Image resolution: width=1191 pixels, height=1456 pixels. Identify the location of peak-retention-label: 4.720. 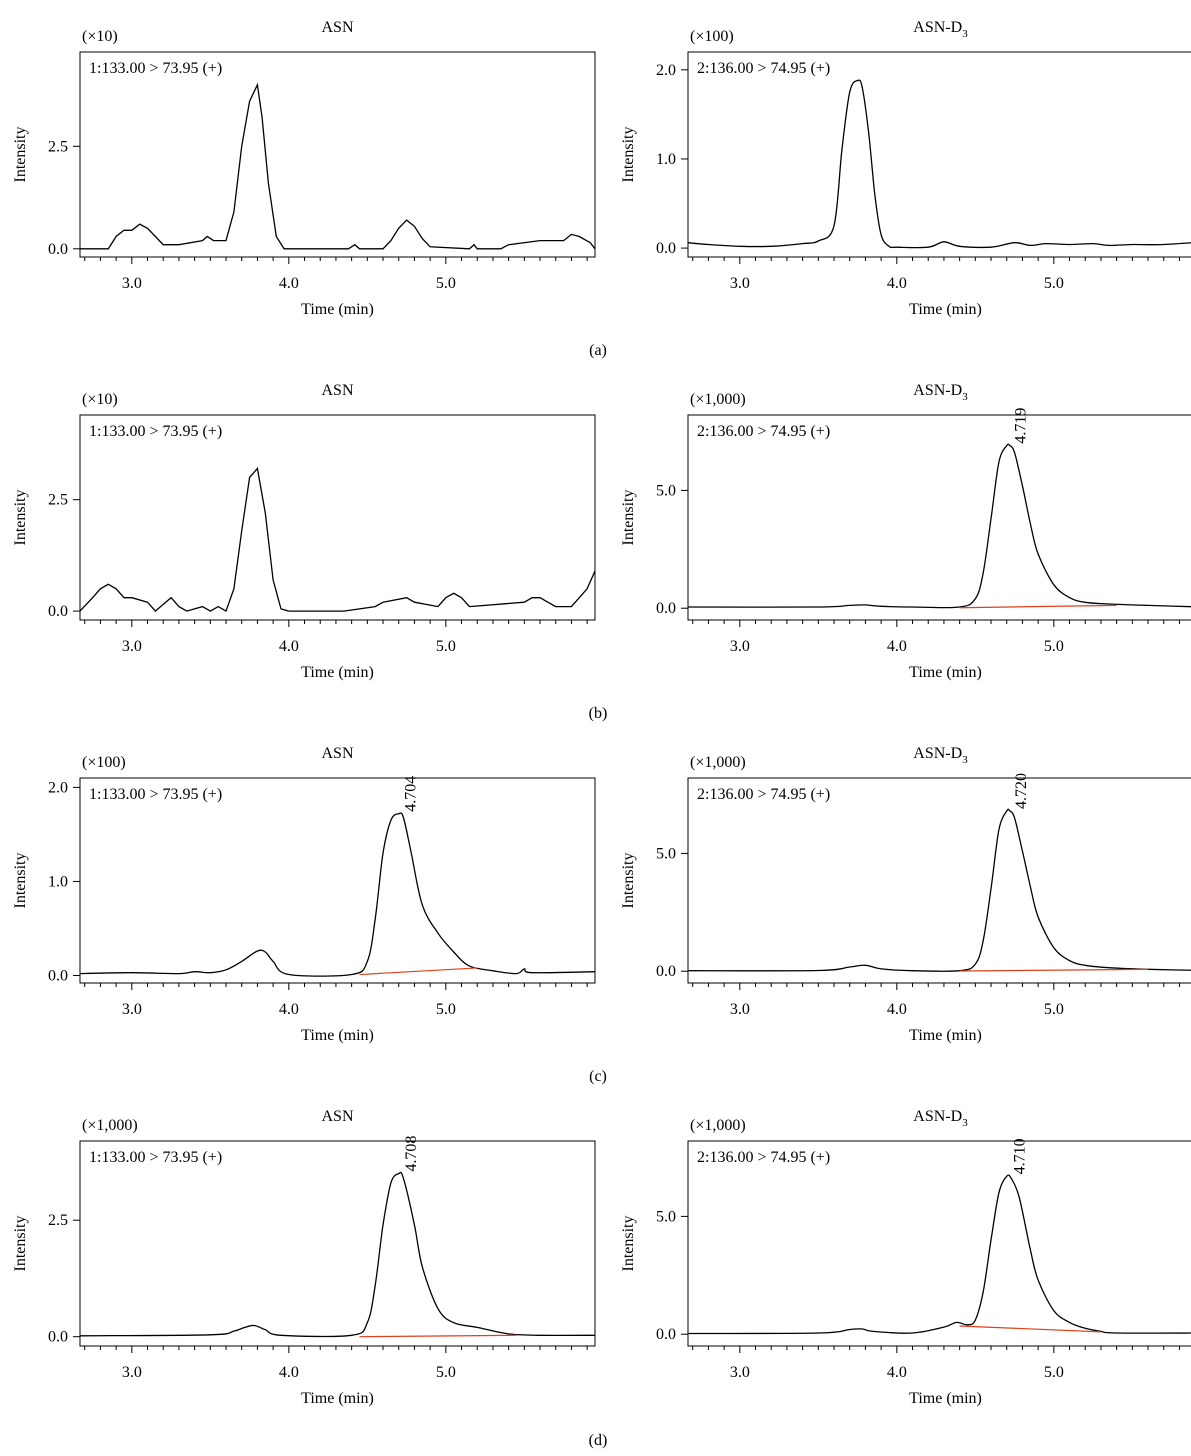
(1021, 791).